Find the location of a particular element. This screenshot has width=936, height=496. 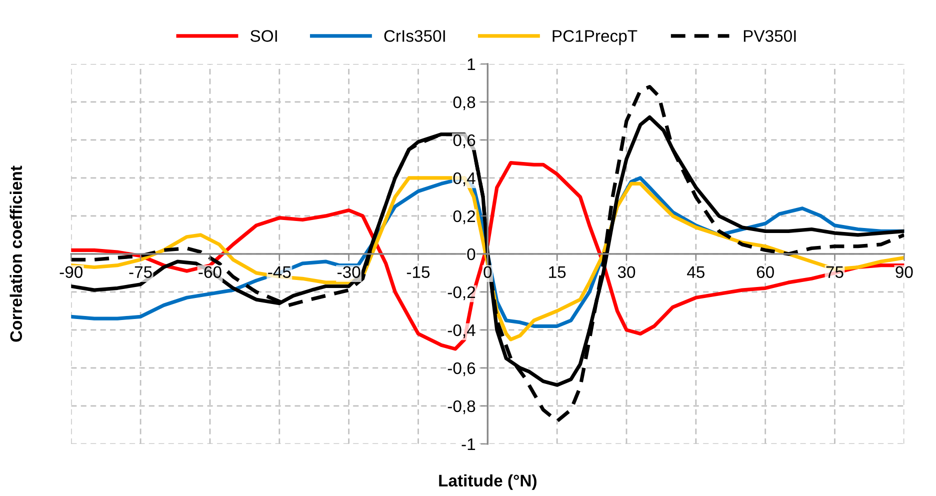

y-tick-label: 0,8 is located at coordinates (464, 103).